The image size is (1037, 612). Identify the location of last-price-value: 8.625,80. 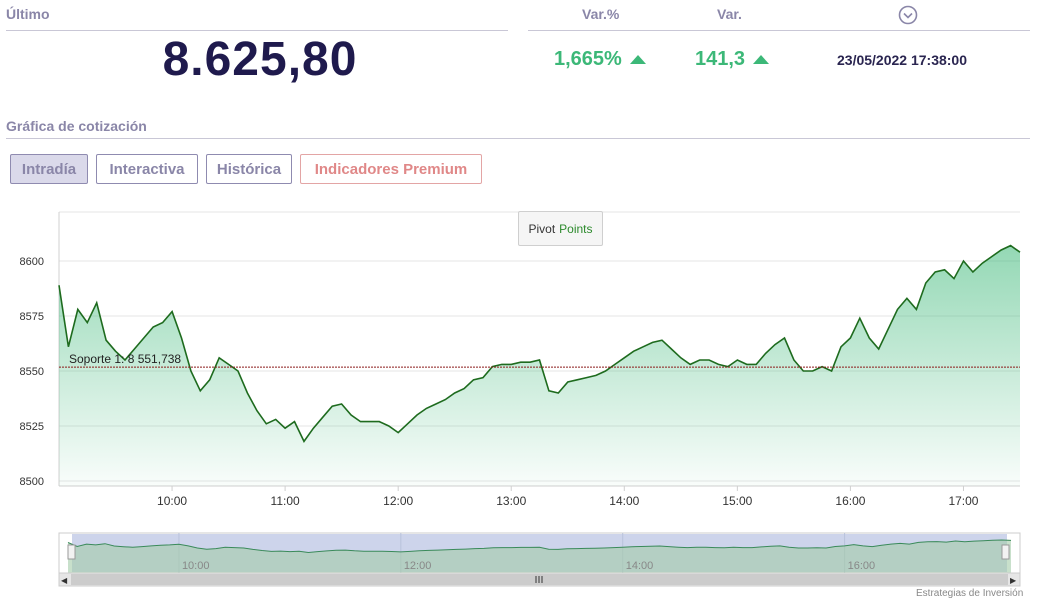
(260, 59).